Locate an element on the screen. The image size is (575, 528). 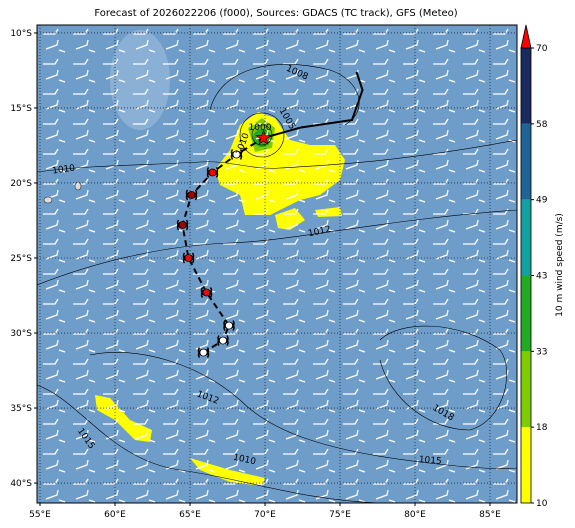
y-tick-label: 10°S is located at coordinates (21, 34).